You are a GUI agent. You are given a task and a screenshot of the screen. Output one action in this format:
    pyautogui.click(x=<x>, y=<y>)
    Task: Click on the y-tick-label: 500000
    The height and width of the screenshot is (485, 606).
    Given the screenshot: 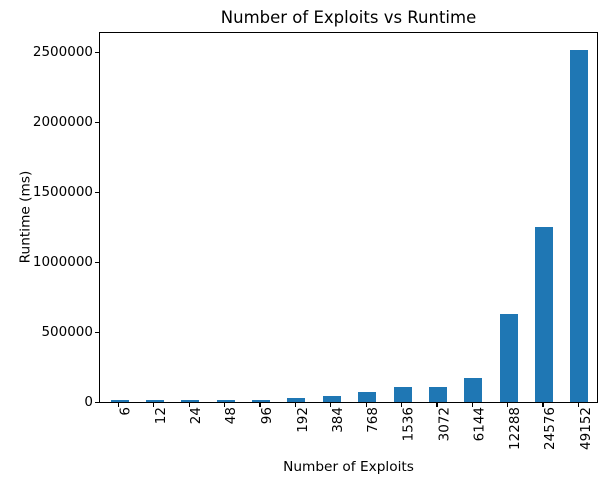 What is the action you would take?
    pyautogui.click(x=67, y=331)
    